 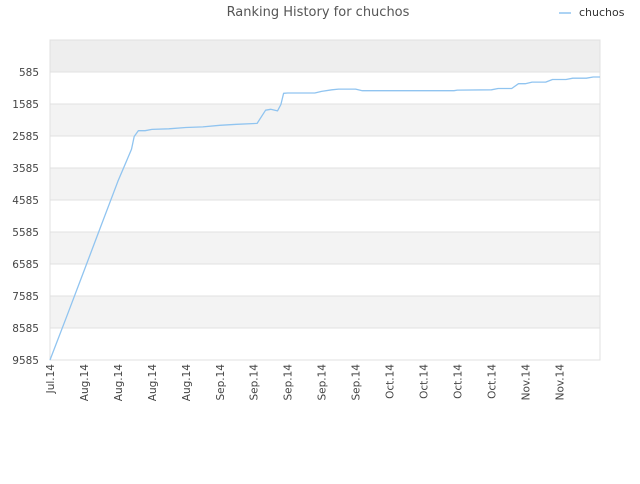 What do you see at coordinates (25, 137) in the screenshot?
I see `y-tick-label: 2585` at bounding box center [25, 137].